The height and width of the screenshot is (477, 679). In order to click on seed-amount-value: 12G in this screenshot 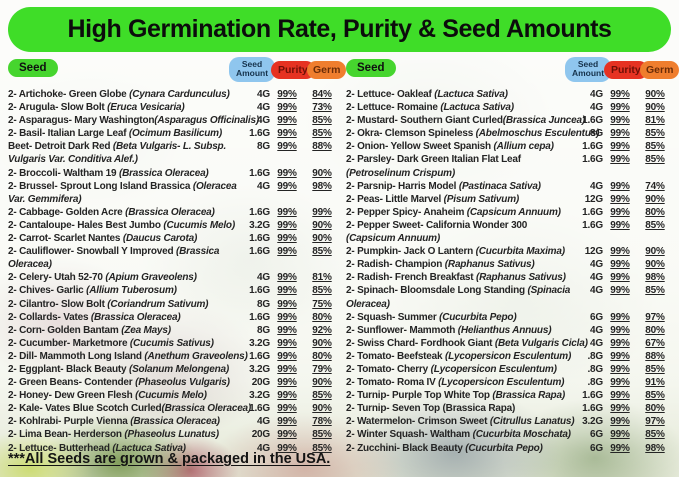, I will do `click(594, 252)`.